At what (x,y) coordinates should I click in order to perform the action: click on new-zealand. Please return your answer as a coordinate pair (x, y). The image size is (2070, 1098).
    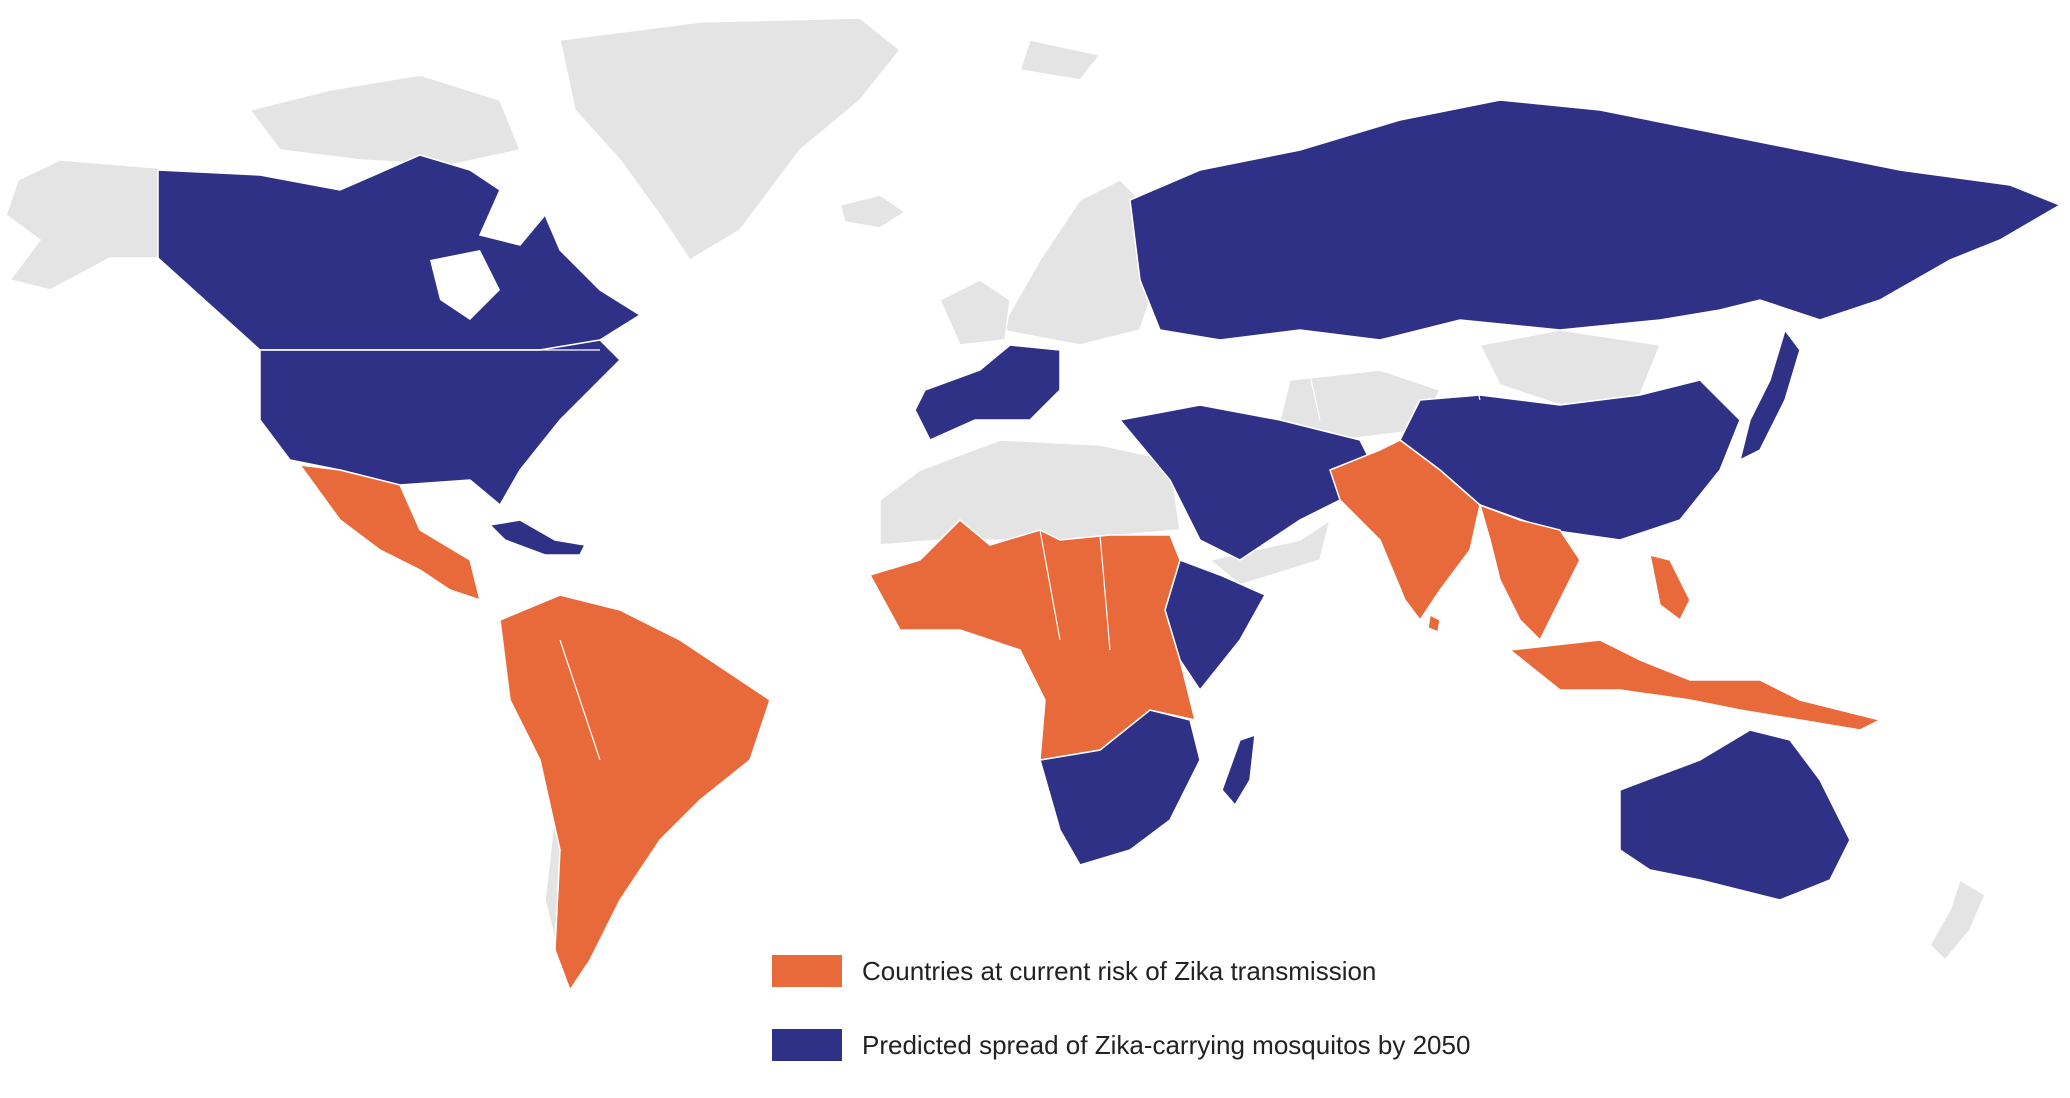
    Looking at the image, I should click on (1957, 920).